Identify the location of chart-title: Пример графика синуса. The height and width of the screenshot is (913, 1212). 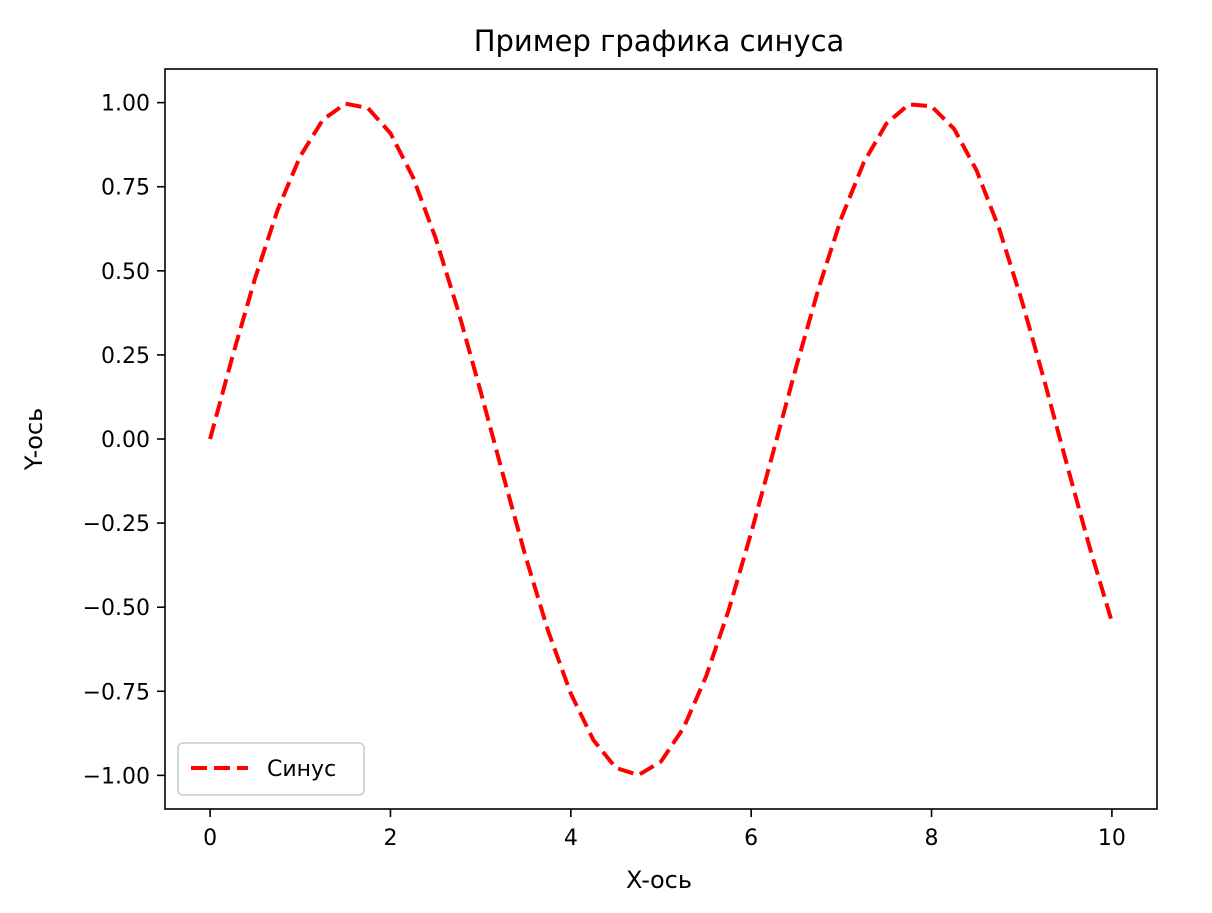
(659, 41).